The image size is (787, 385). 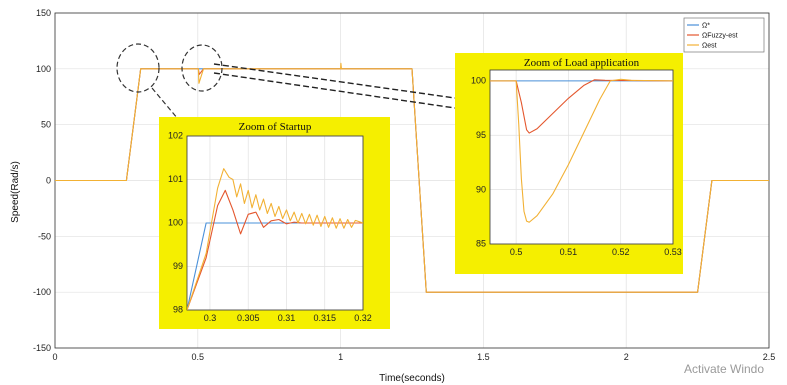 What do you see at coordinates (175, 179) in the screenshot?
I see `inset-0-y-tick-label: 101` at bounding box center [175, 179].